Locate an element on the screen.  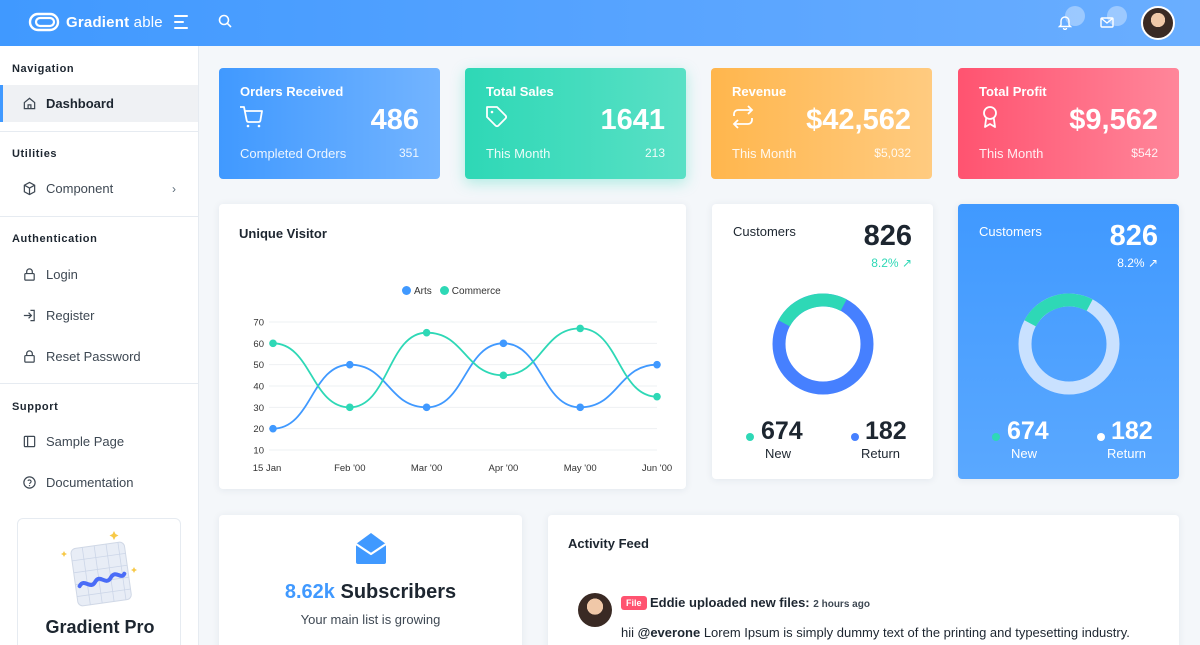
subscribers-count: 8.62k Subscribers is located at coordinates (370, 592).